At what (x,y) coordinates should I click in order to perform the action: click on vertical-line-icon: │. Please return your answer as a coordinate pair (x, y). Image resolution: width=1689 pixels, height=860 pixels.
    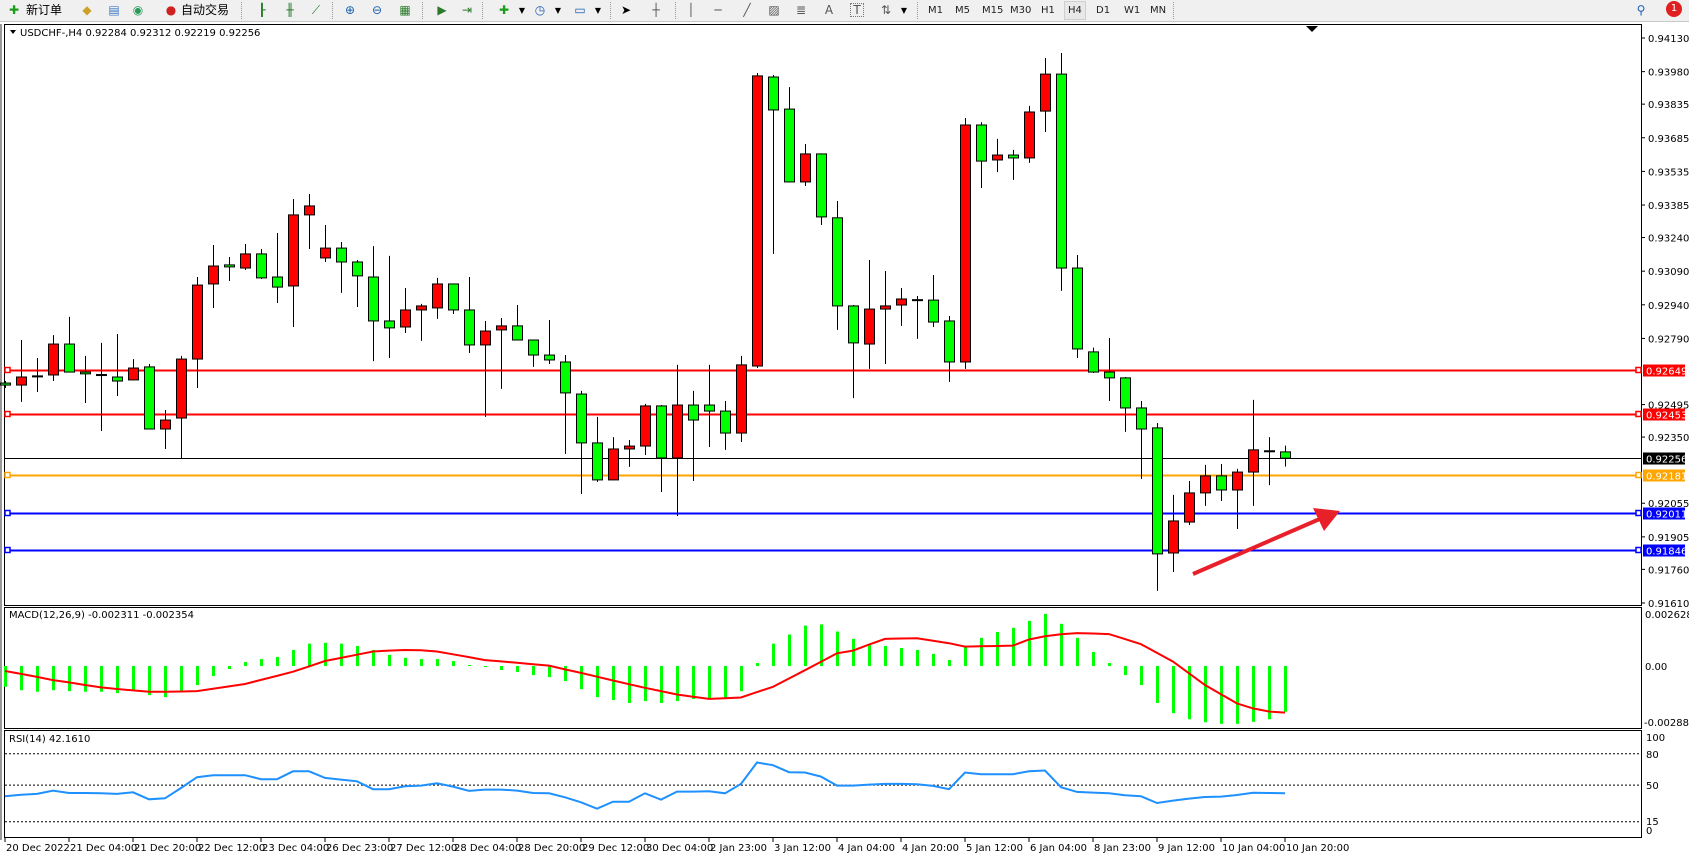
    Looking at the image, I should click on (691, 10).